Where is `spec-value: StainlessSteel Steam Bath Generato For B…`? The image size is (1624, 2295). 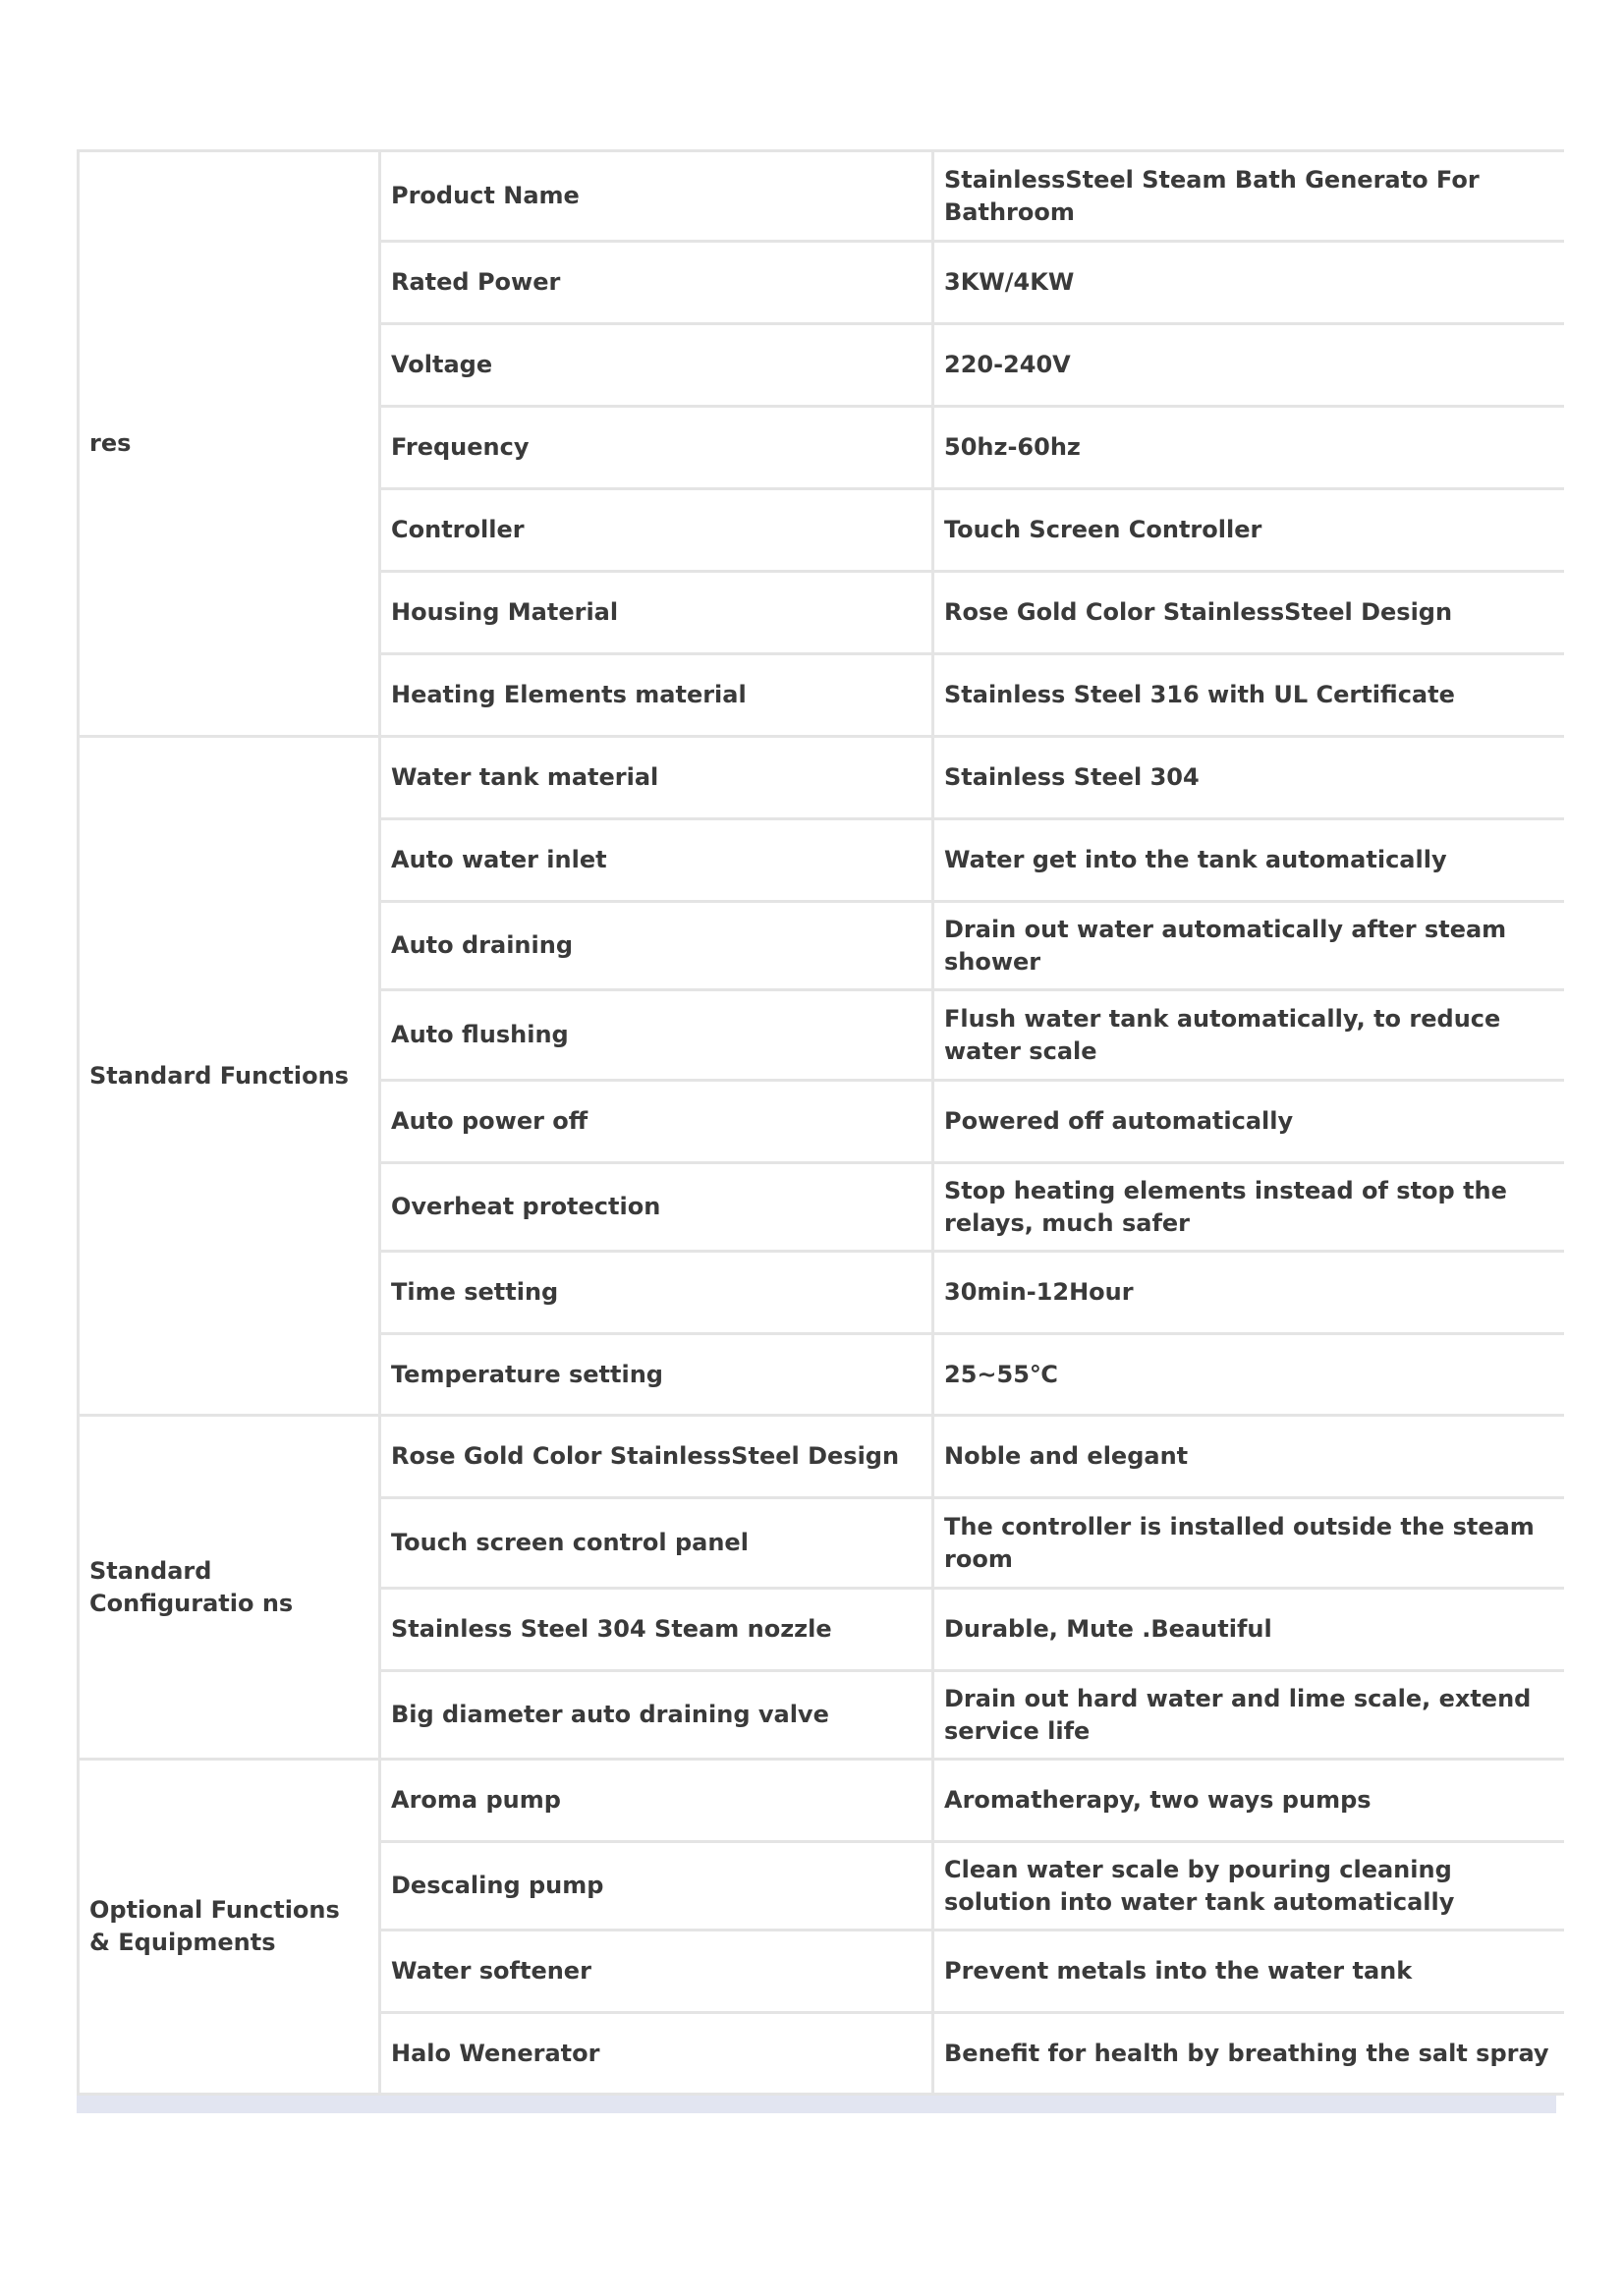
spec-value: StainlessSteel Steam Bath Generato For B… is located at coordinates (1247, 196).